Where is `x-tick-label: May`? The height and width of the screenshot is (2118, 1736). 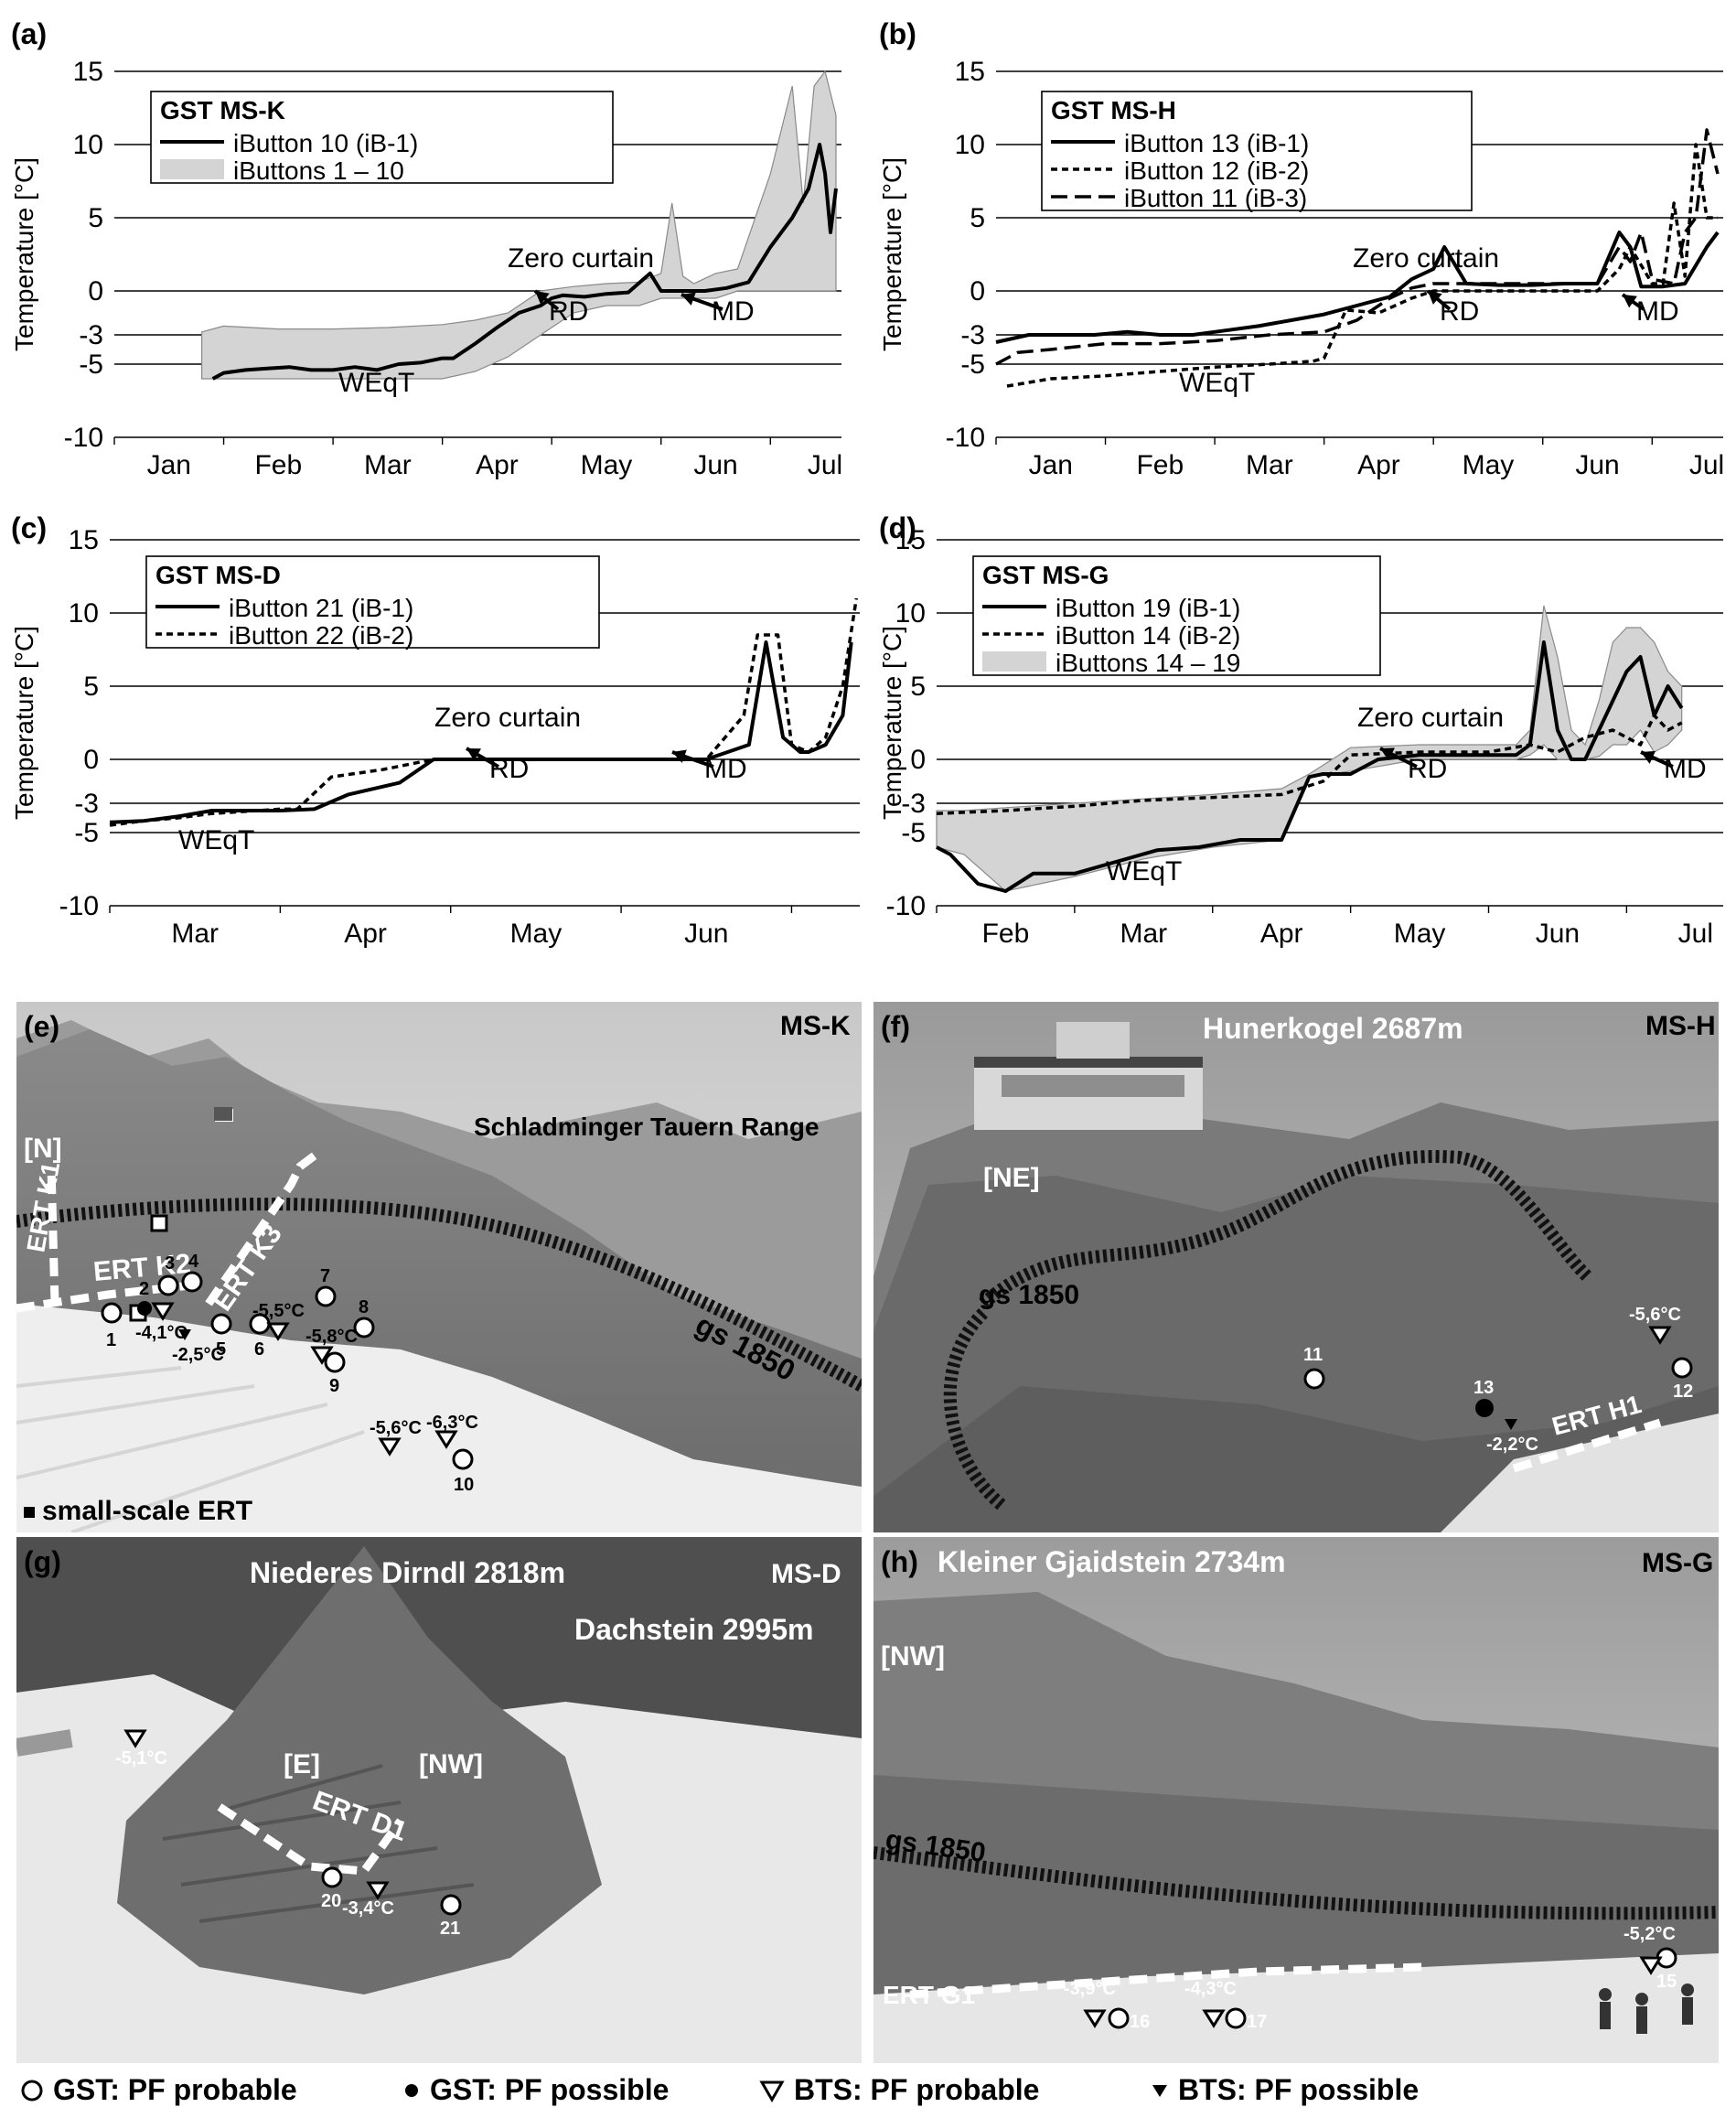 x-tick-label: May is located at coordinates (1420, 934).